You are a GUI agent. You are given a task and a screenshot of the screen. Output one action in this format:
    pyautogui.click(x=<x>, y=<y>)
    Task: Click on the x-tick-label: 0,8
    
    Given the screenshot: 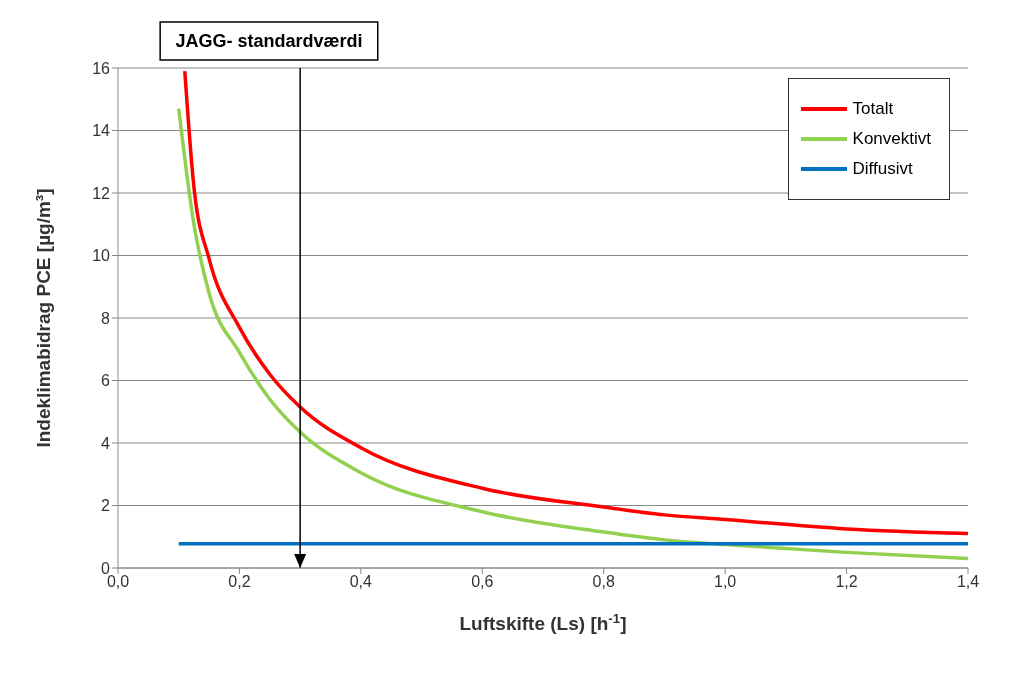 What is the action you would take?
    pyautogui.click(x=603, y=582)
    